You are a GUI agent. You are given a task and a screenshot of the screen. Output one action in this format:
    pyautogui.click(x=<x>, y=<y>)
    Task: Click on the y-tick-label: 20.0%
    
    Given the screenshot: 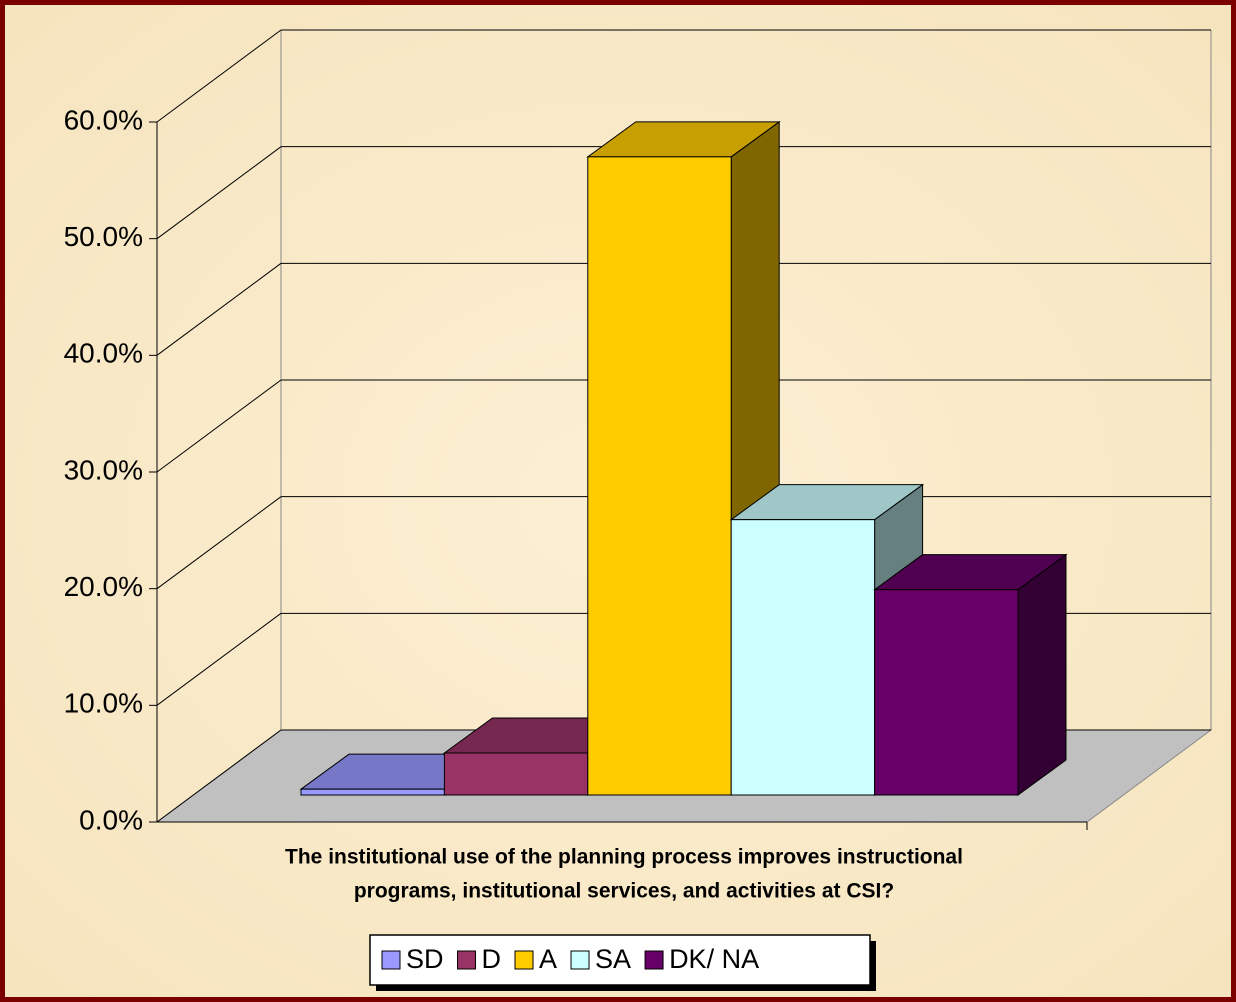 What is the action you would take?
    pyautogui.click(x=103, y=586)
    